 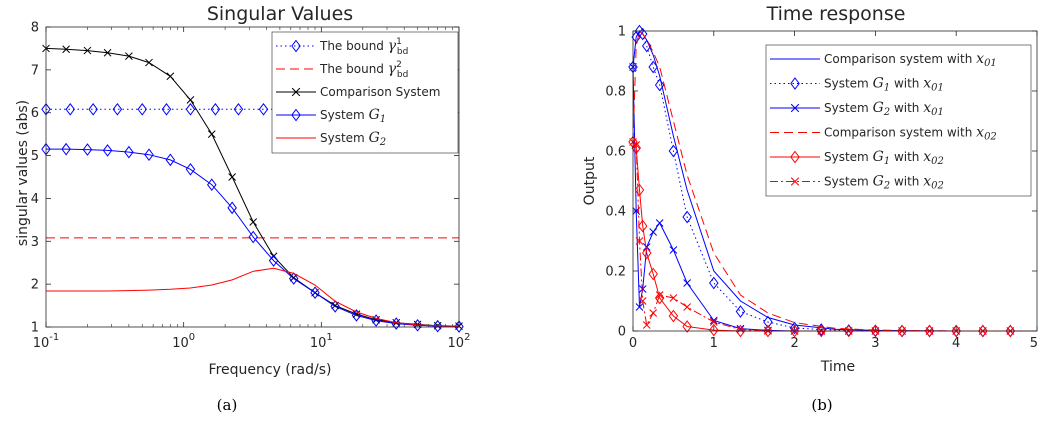 I want to click on chart-a-xtick-label: 10², so click(x=459, y=341).